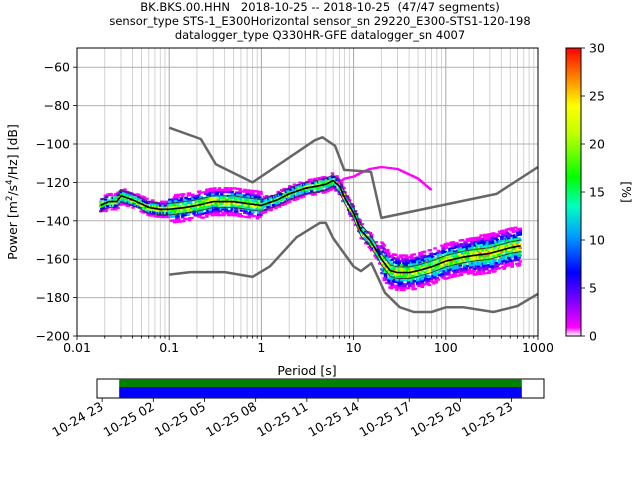  What do you see at coordinates (354, 347) in the screenshot?
I see `x-tick-label: 10` at bounding box center [354, 347].